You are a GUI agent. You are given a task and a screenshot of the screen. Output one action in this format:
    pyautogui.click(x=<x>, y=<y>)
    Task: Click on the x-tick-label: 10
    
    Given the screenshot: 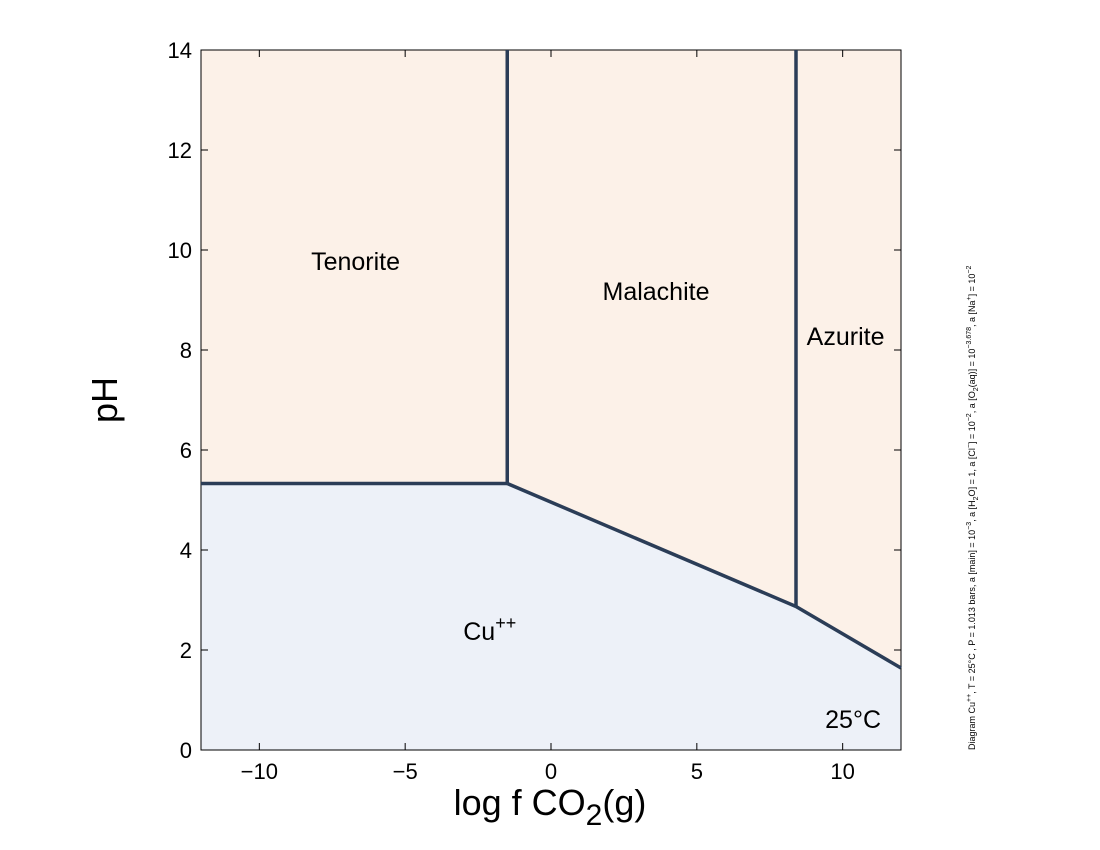 What is the action you would take?
    pyautogui.click(x=842, y=771)
    